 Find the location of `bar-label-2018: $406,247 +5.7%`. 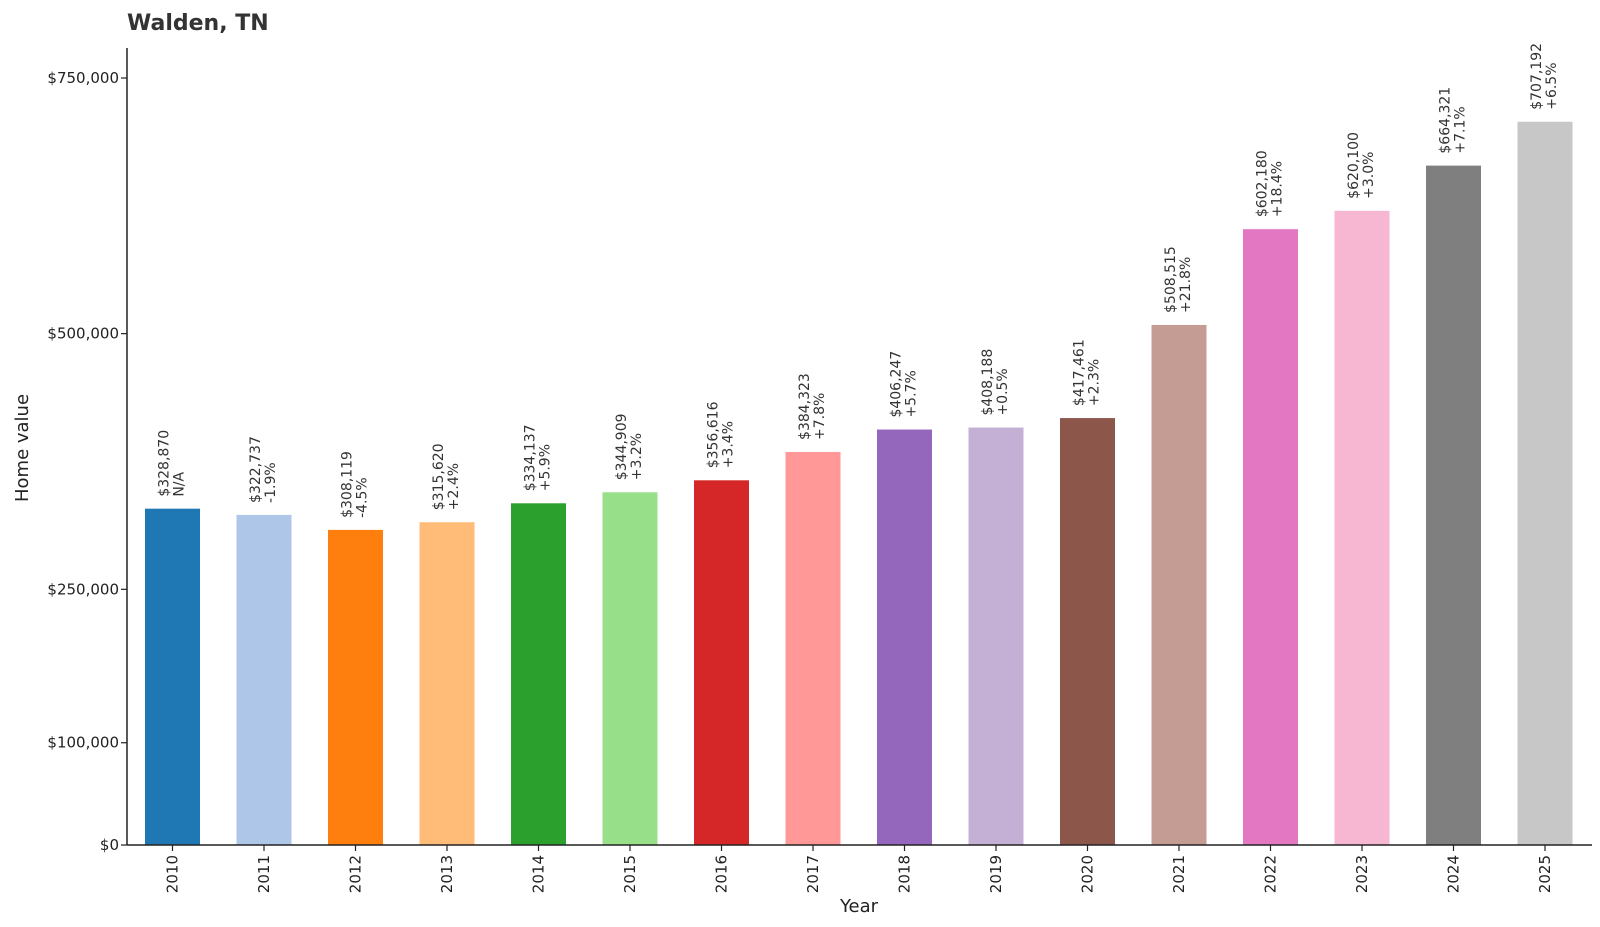

bar-label-2018: $406,247 +5.7% is located at coordinates (904, 384).